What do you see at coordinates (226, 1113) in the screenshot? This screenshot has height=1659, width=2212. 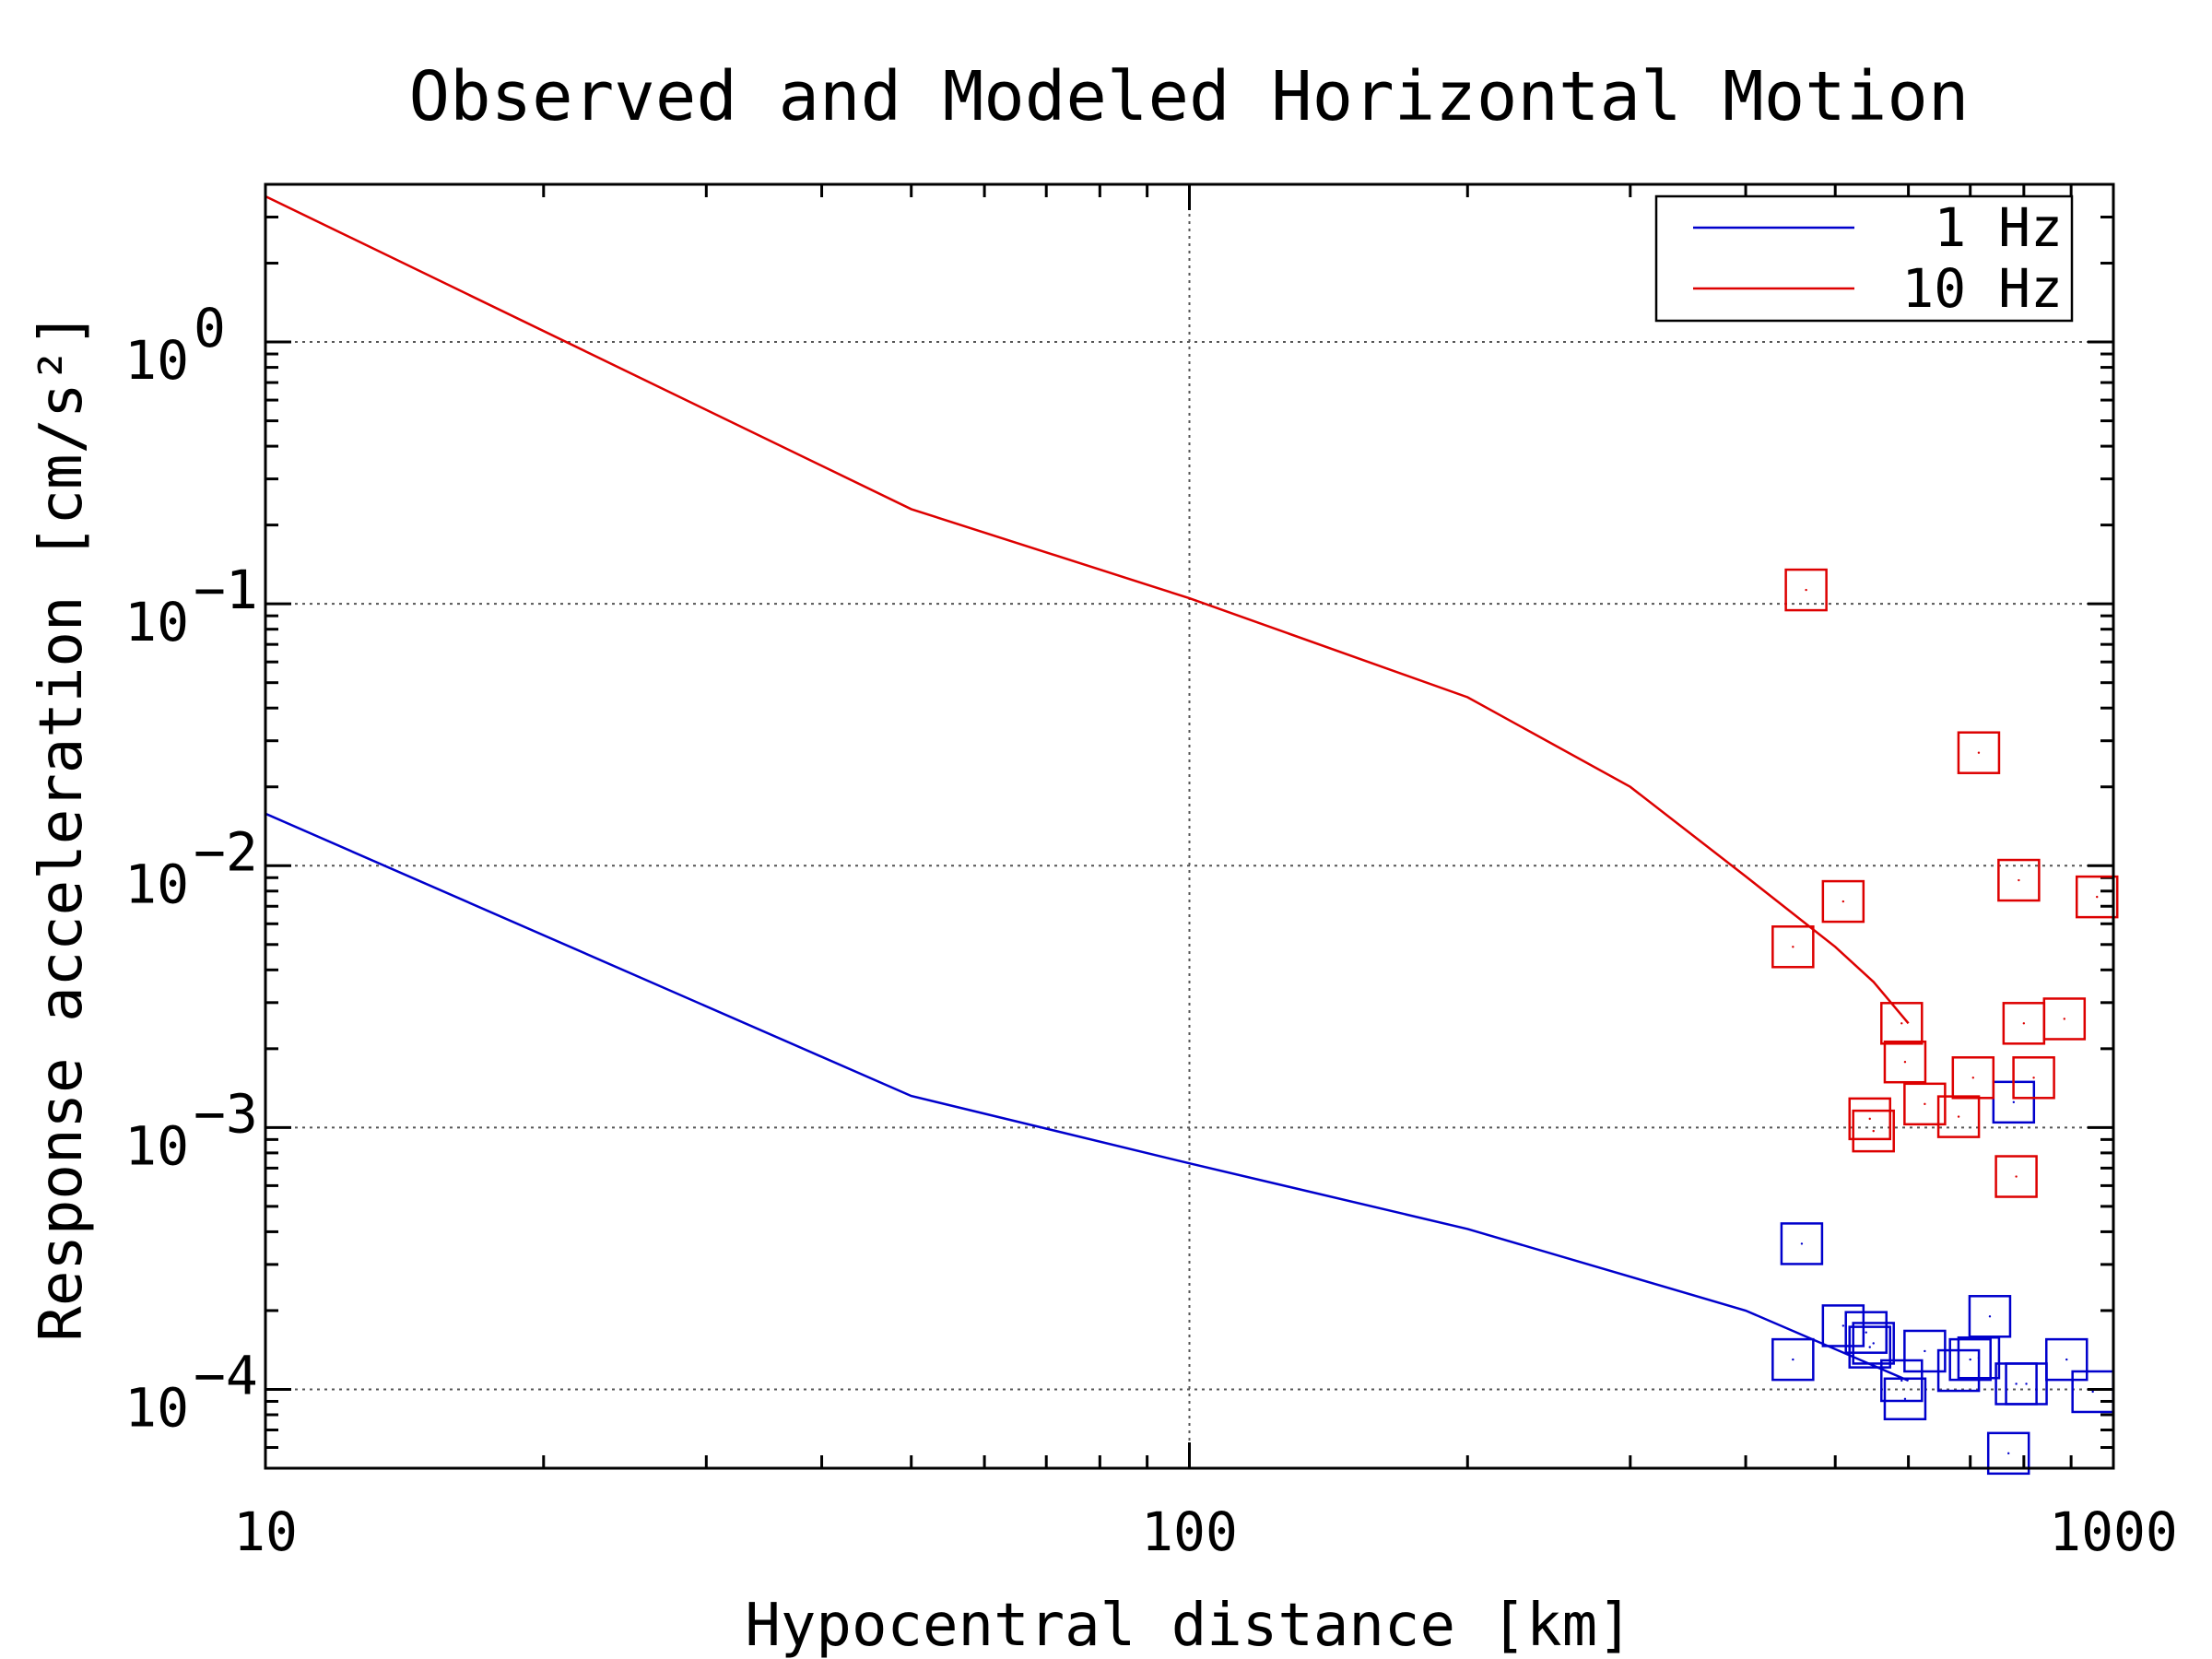 I see `y-tick-exponent: −3` at bounding box center [226, 1113].